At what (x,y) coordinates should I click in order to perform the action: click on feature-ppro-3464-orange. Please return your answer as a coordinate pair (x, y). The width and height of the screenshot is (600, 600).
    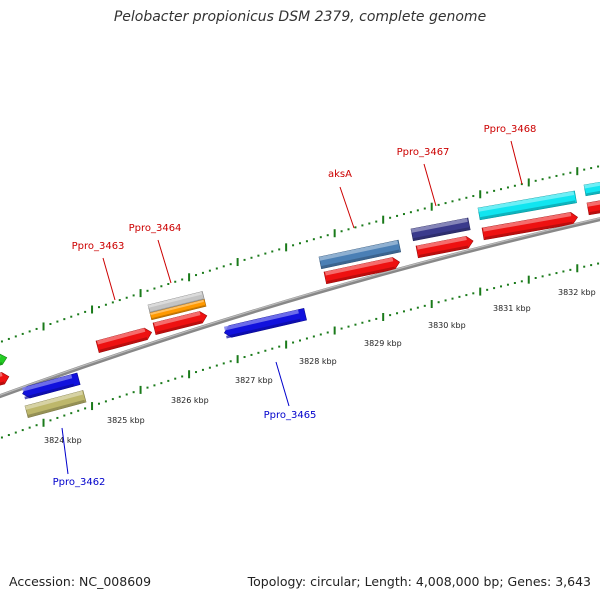
    Looking at the image, I should click on (178, 310).